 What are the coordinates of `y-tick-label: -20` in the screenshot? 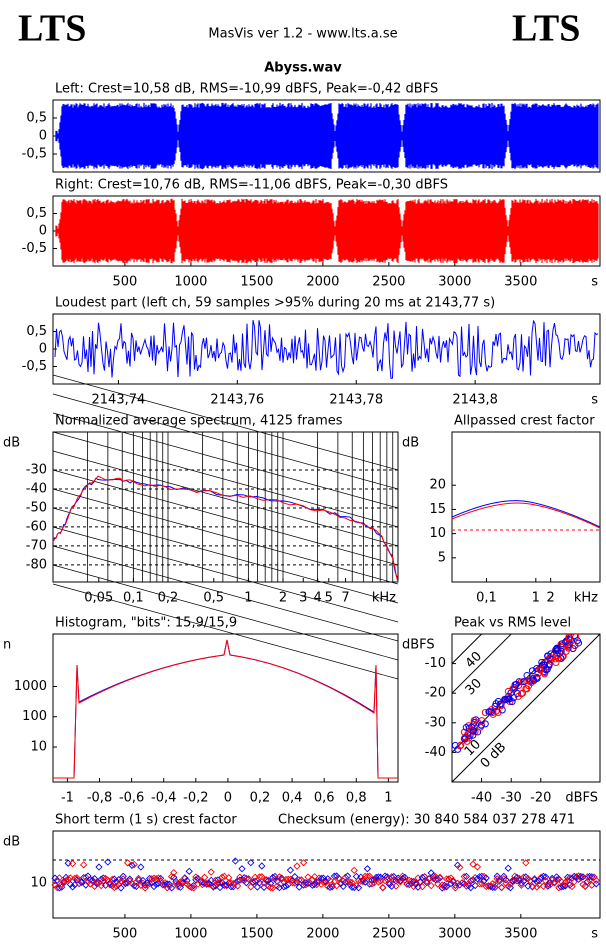 It's located at (435, 693).